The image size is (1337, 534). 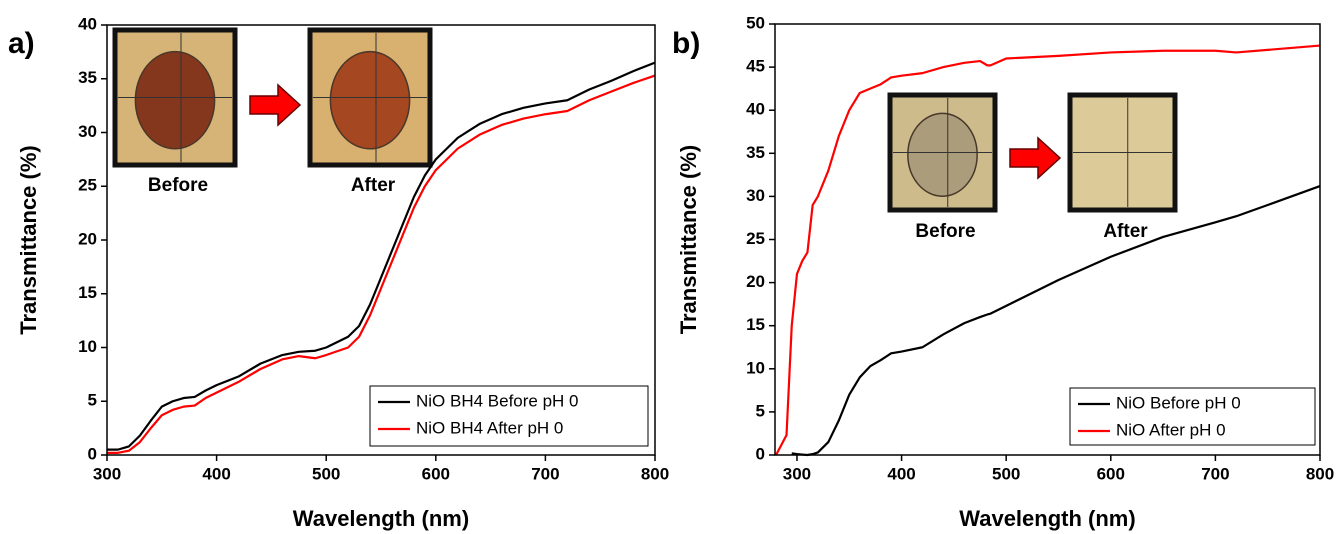 What do you see at coordinates (755, 22) in the screenshot?
I see `y-tick-label: 50` at bounding box center [755, 22].